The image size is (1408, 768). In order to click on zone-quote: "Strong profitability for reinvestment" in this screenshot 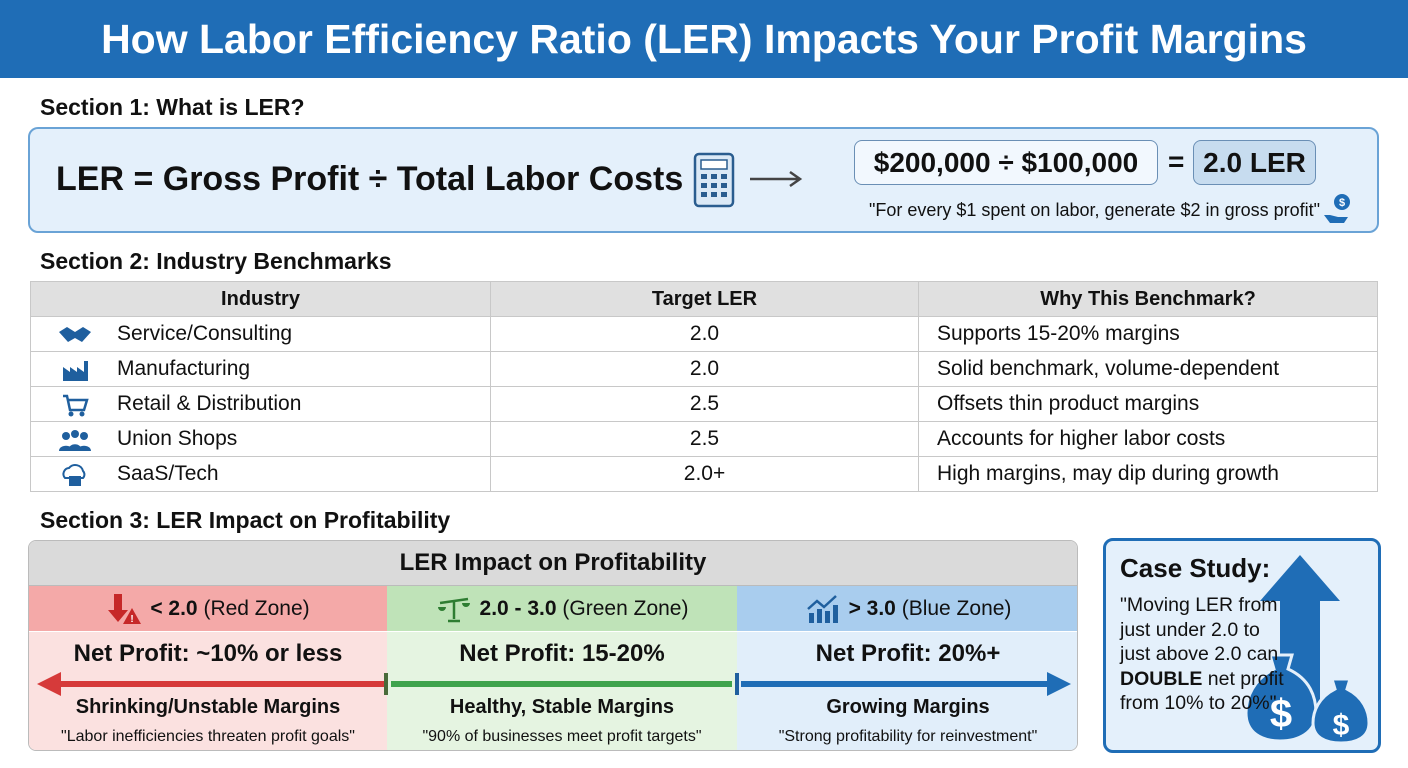, I will do `click(908, 736)`.